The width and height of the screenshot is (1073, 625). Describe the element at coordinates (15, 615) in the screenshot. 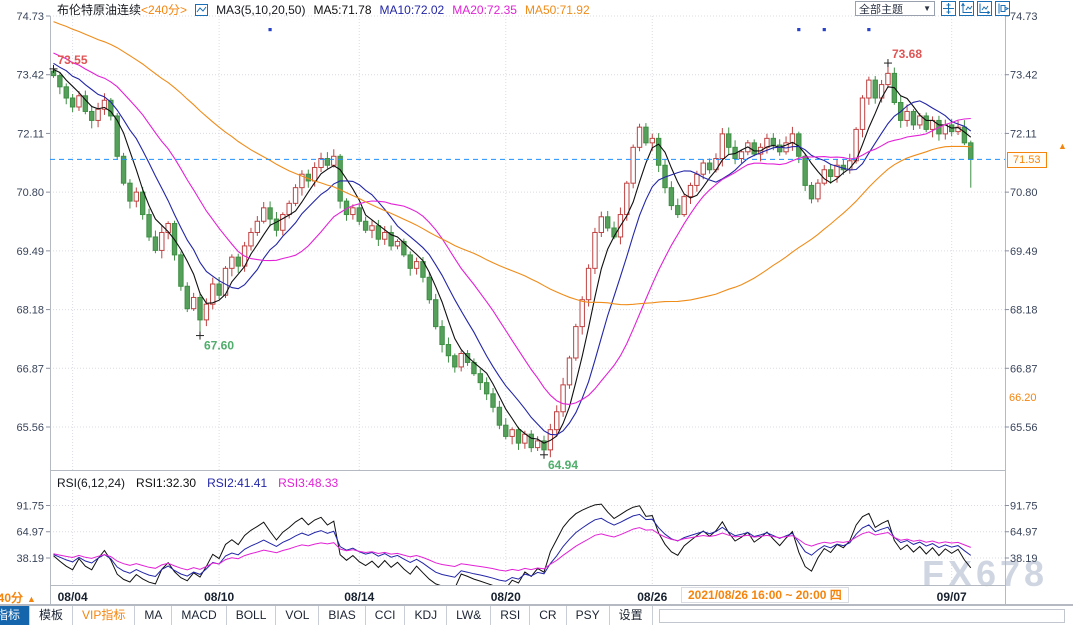

I see `toolbar-tab-1: 指标` at that location.